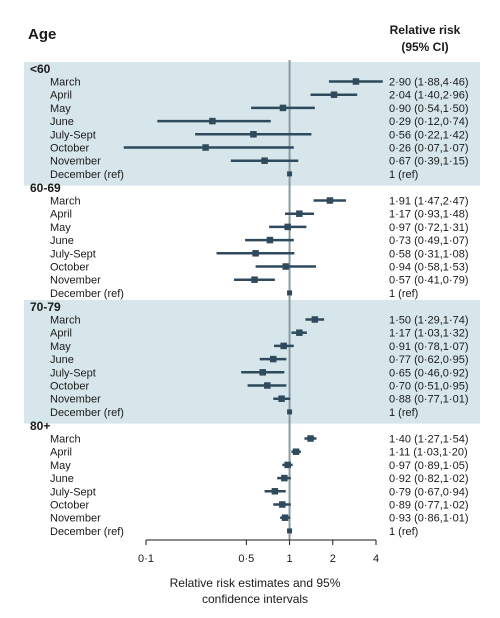 The height and width of the screenshot is (618, 500). Describe the element at coordinates (429, 83) in the screenshot. I see `row-estimate-text: 2·90 (1·88,4·46)` at that location.